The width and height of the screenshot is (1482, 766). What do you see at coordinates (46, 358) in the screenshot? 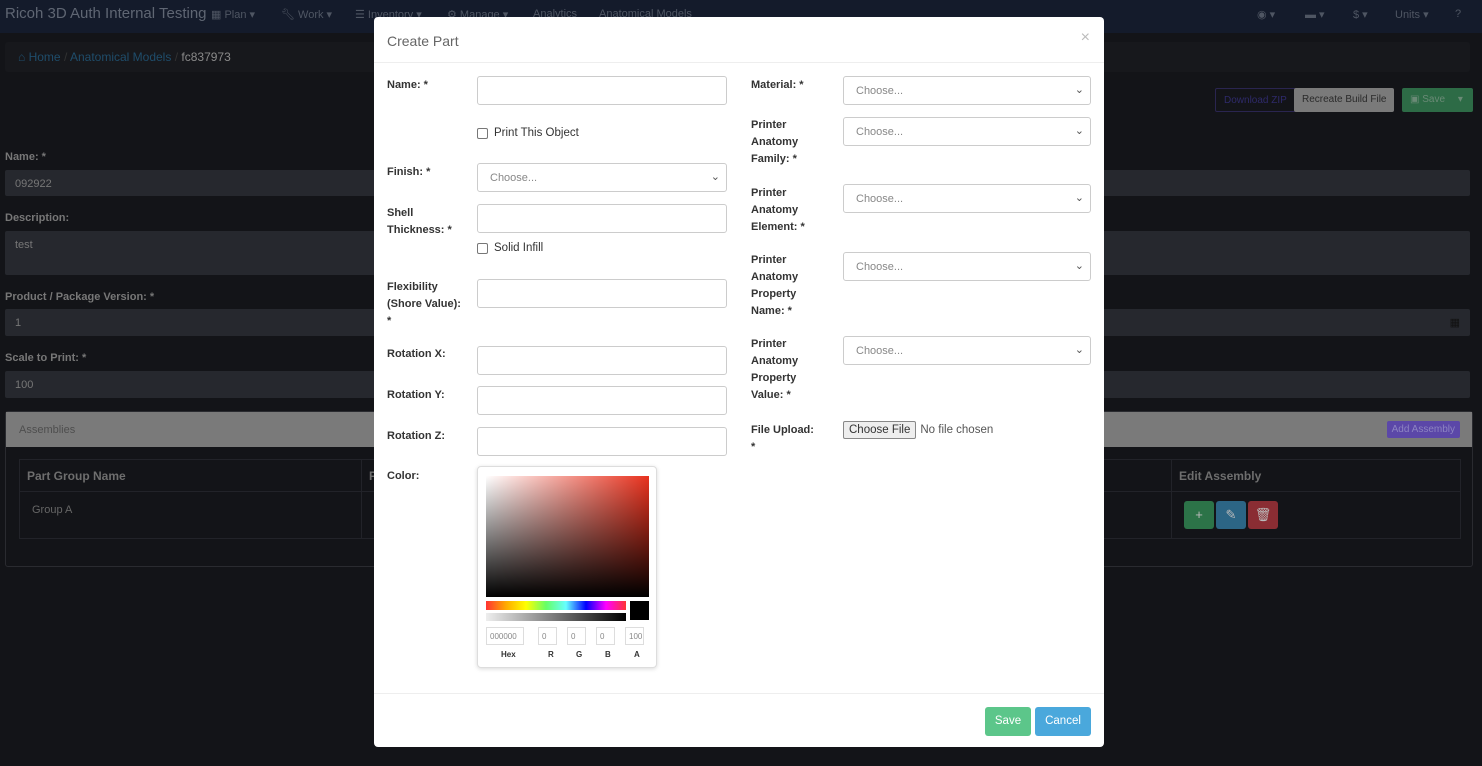
I see `scale-label: Scale to Print: *` at bounding box center [46, 358].